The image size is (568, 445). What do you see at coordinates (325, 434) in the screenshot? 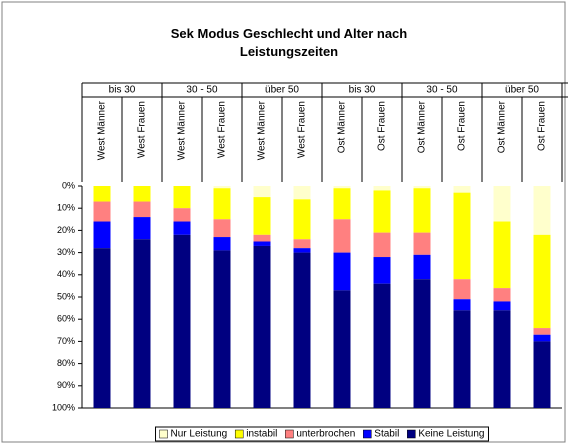
I see `legend-label: unterbrochen` at bounding box center [325, 434].